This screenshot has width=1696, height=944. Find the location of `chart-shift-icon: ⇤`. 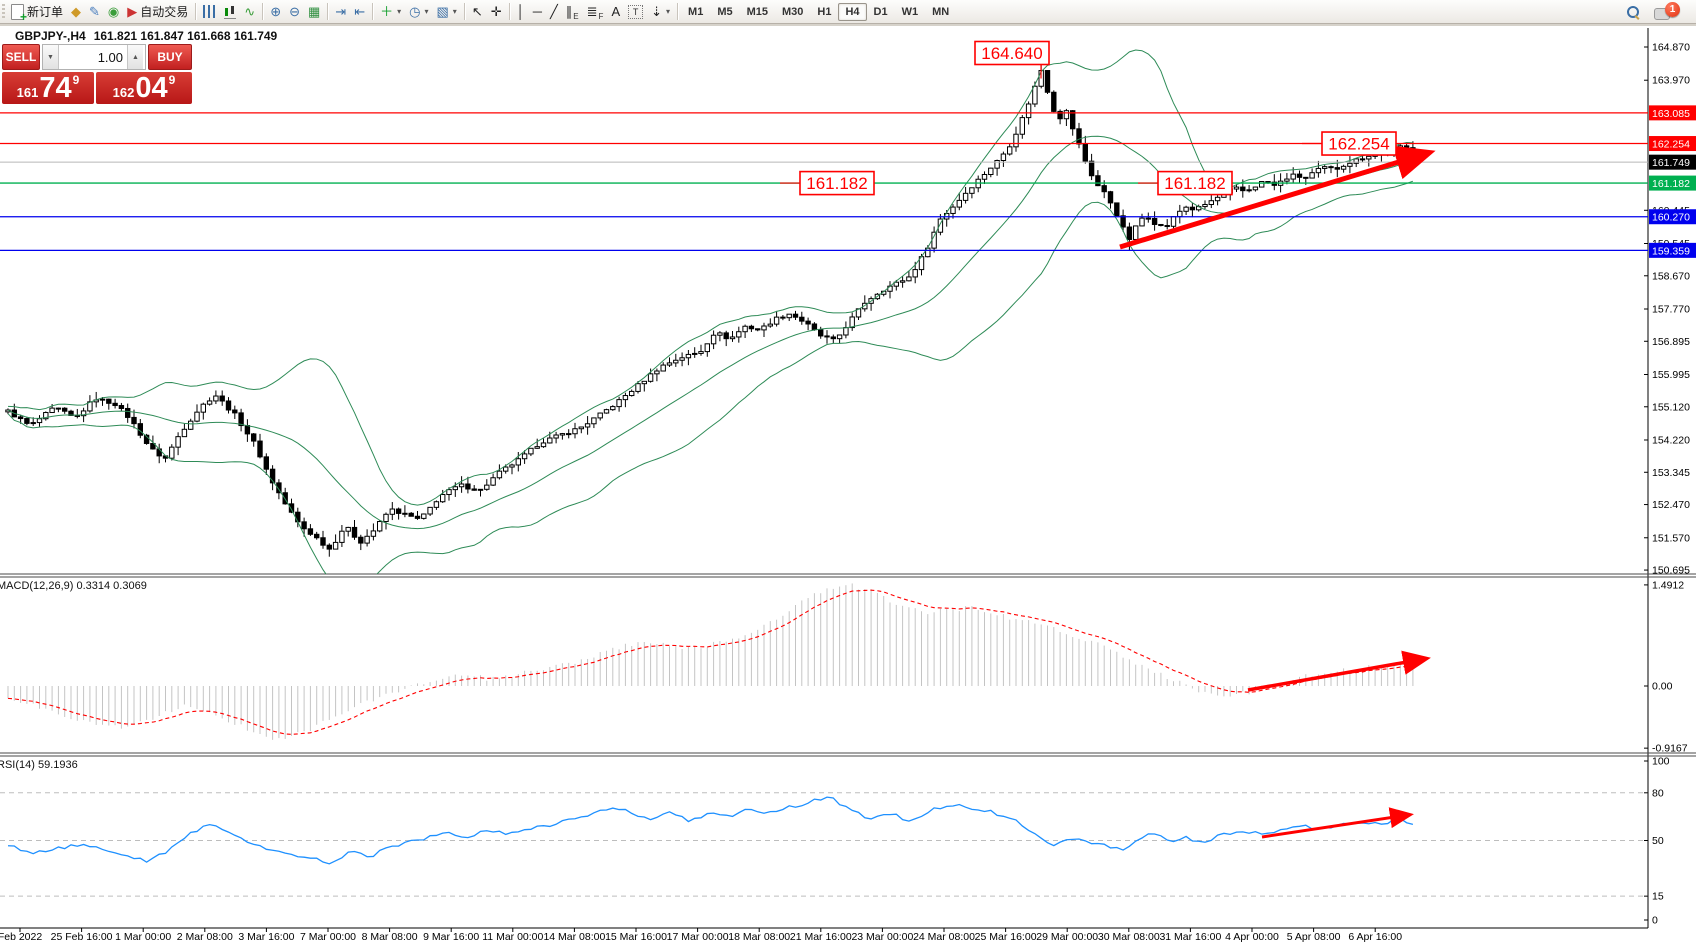

chart-shift-icon: ⇤ is located at coordinates (360, 11).